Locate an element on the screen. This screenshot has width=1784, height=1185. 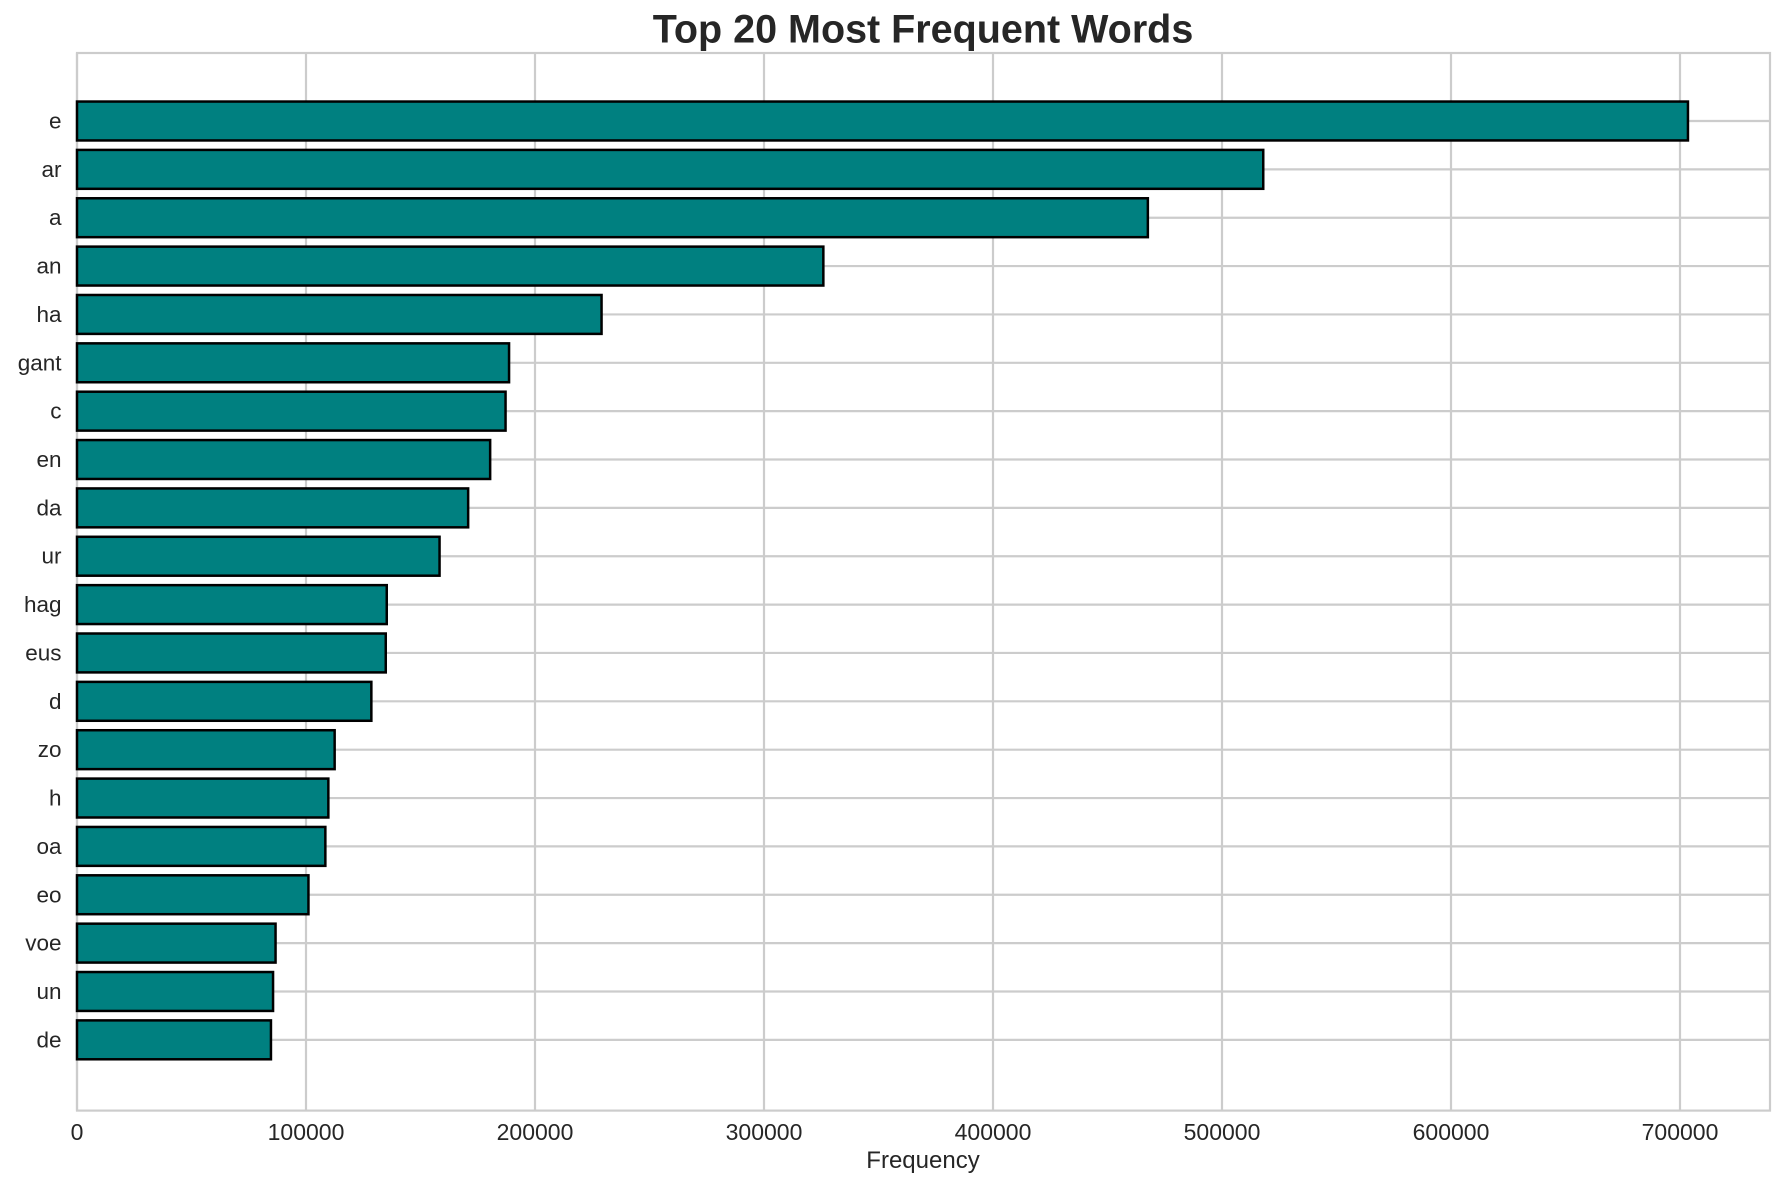
svg-text: un is located at coordinates (48, 991).